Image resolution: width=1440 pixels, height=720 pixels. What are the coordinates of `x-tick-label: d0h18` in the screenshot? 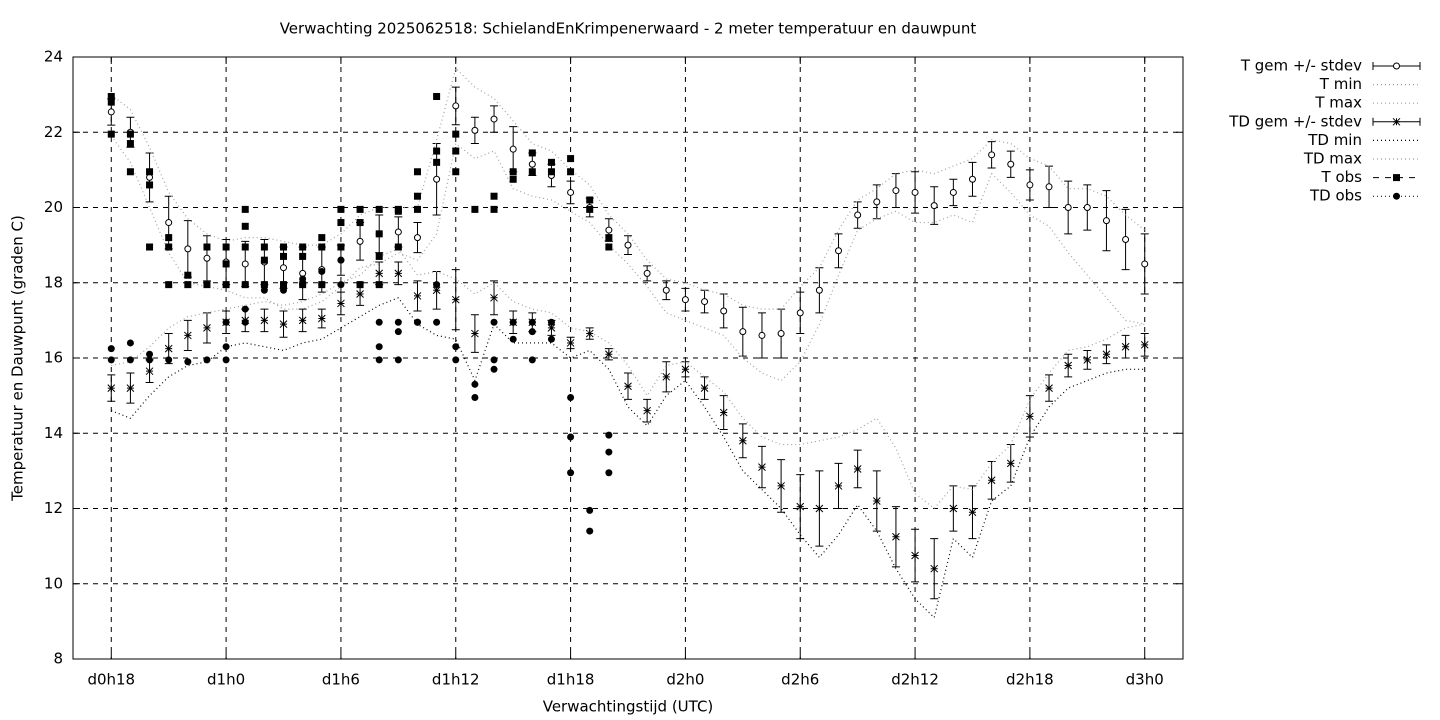 It's located at (111, 680).